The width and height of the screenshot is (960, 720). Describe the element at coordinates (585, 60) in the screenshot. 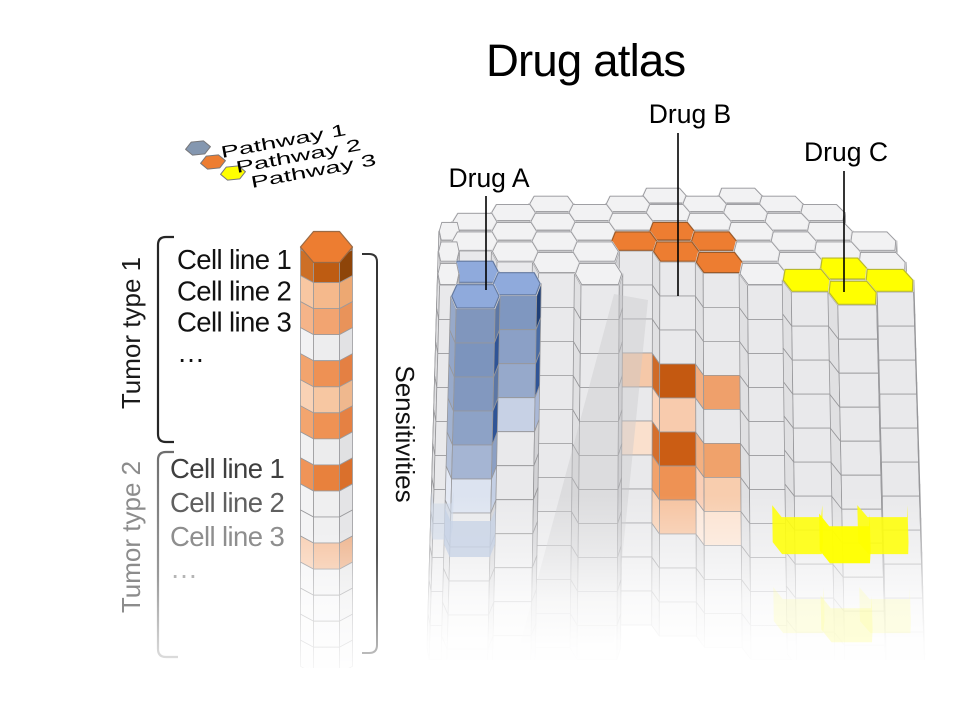

I see `svg-text: Drug atlas` at that location.